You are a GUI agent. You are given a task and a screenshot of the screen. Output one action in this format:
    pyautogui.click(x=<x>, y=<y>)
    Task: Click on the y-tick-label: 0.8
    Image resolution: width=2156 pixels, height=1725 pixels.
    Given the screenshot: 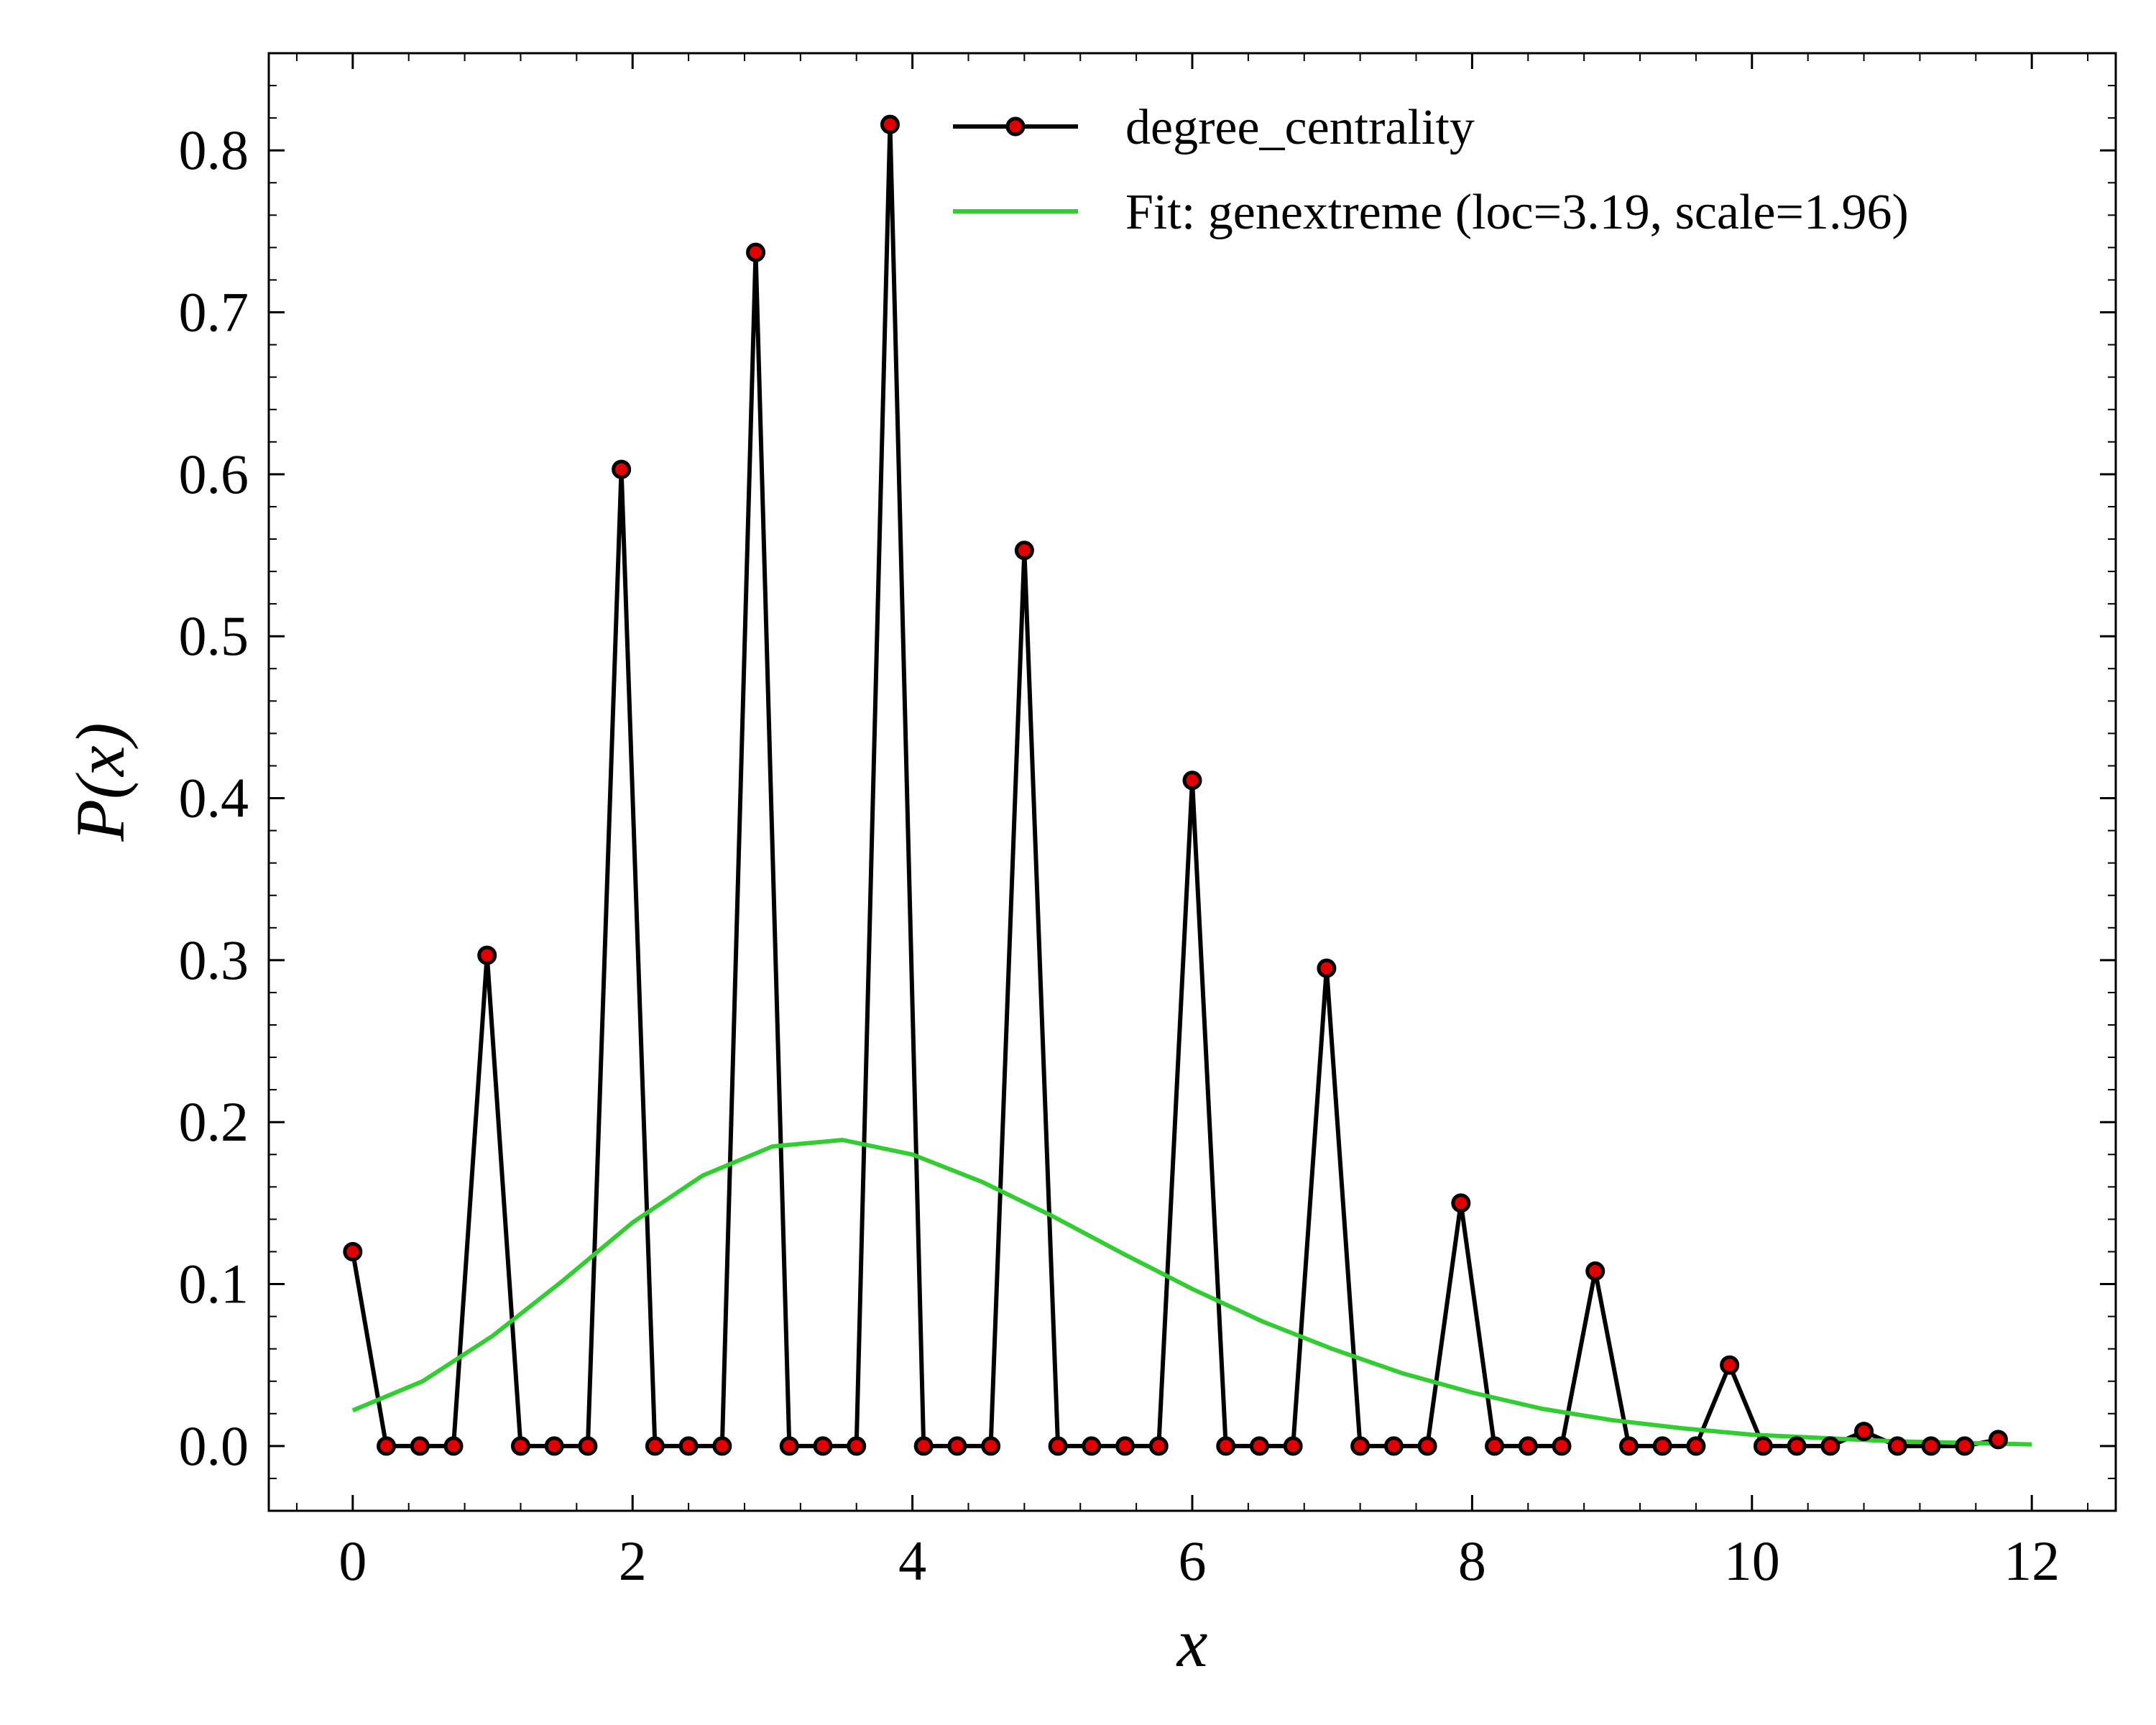 What is the action you would take?
    pyautogui.click(x=214, y=150)
    